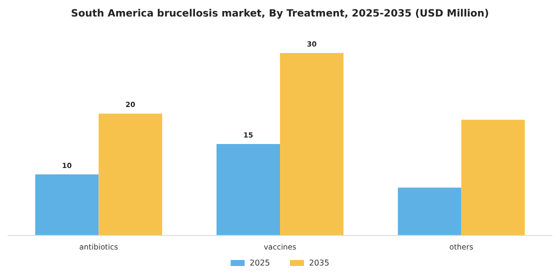 The width and height of the screenshot is (560, 280). I want to click on legend-label: 2035, so click(319, 263).